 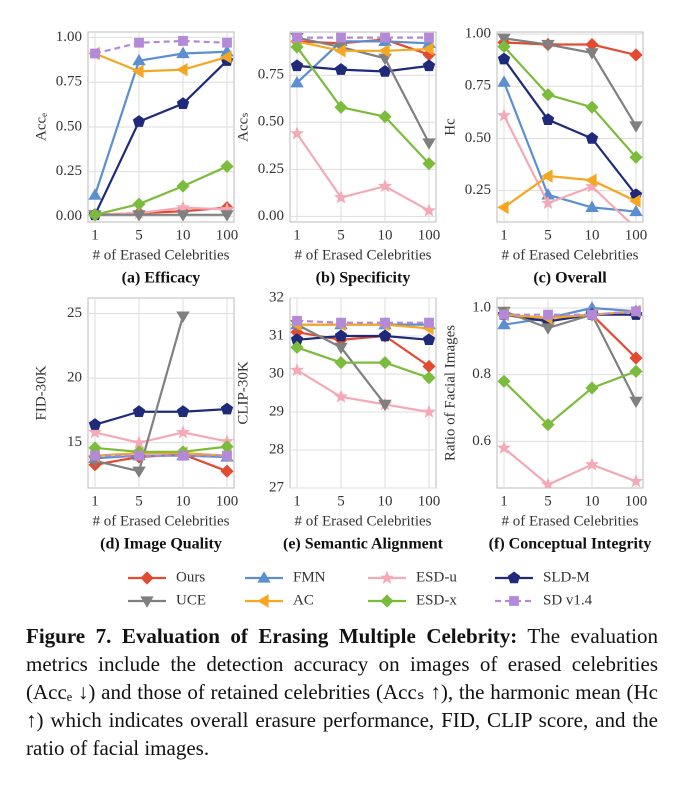 I want to click on y-tick-label: 31, so click(x=276, y=335).